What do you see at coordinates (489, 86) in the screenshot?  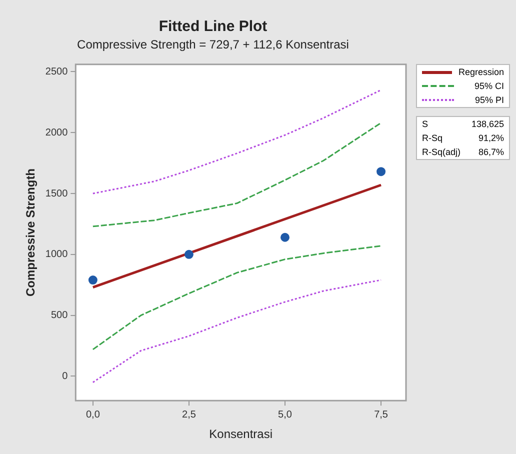 I see `legend-label: 95% CI` at bounding box center [489, 86].